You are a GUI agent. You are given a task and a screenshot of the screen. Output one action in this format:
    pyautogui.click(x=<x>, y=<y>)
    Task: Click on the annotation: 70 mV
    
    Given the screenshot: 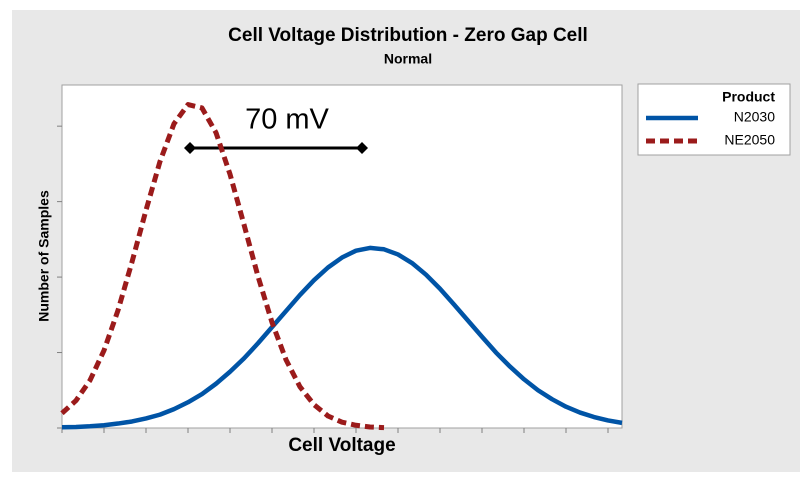 What is the action you would take?
    pyautogui.click(x=287, y=120)
    